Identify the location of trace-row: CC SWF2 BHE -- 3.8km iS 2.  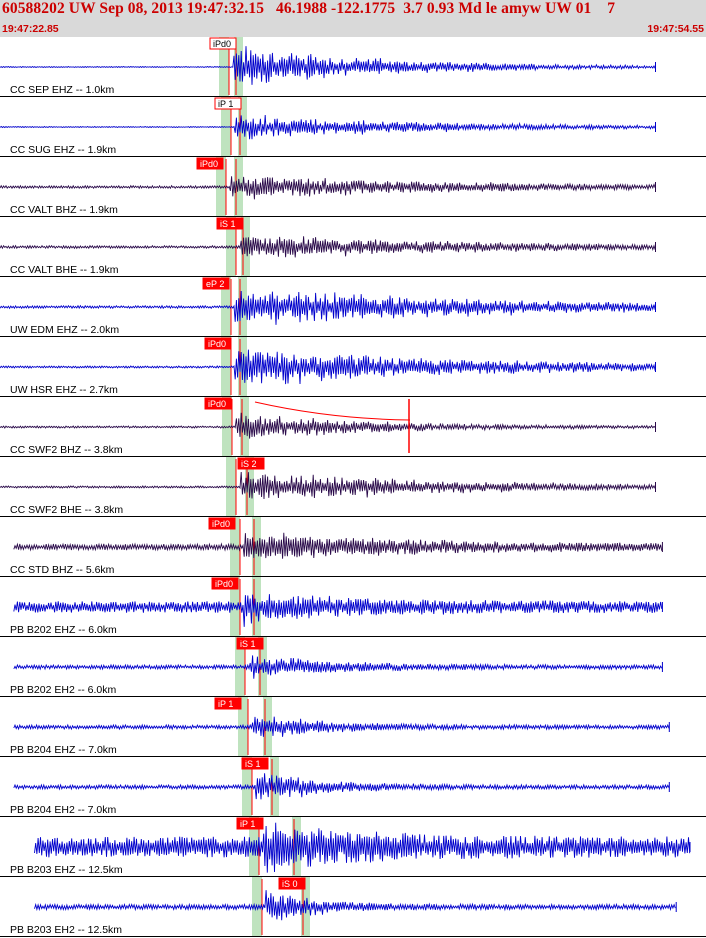
(353, 487).